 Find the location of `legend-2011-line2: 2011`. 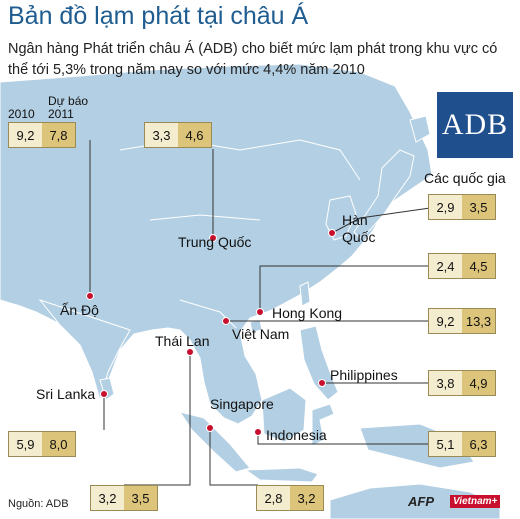

legend-2011-line2: 2011 is located at coordinates (61, 114).